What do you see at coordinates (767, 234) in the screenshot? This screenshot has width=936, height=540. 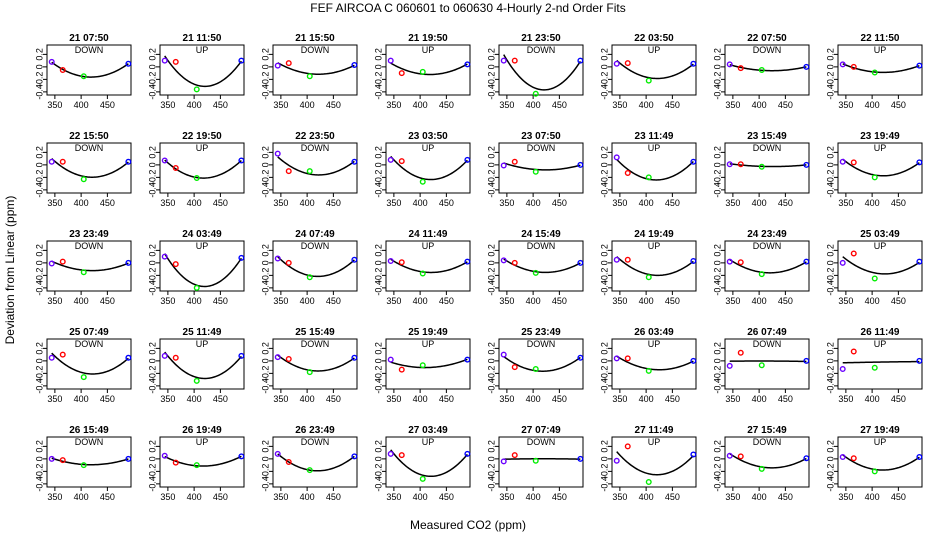 I see `panel-title: 24 23:49` at bounding box center [767, 234].